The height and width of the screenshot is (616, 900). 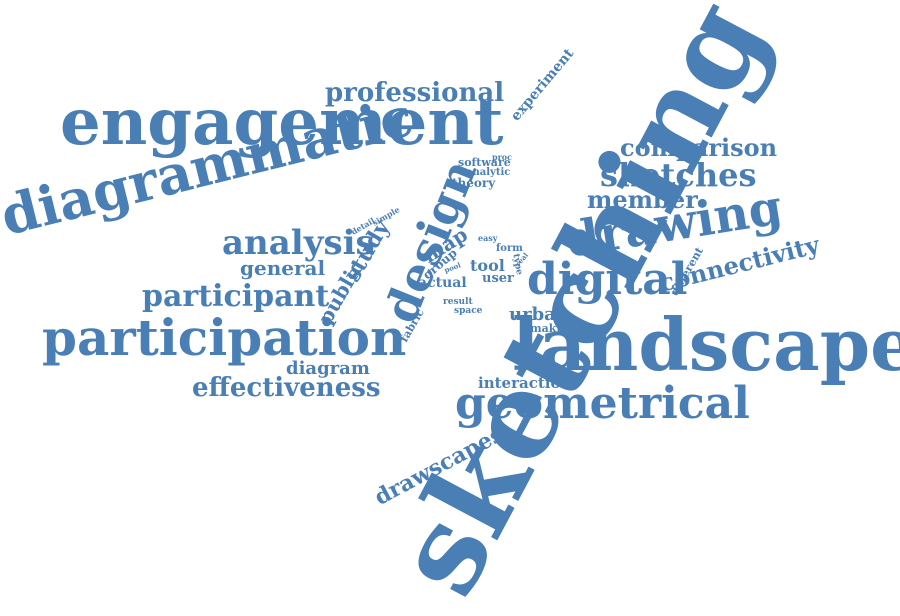 What do you see at coordinates (442, 283) in the screenshot?
I see `word-actual: actual` at bounding box center [442, 283].